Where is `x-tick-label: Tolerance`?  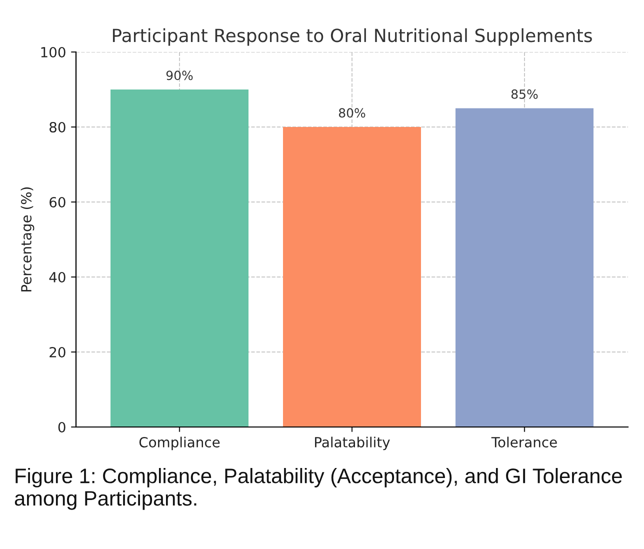
x-tick-label: Tolerance is located at coordinates (524, 442).